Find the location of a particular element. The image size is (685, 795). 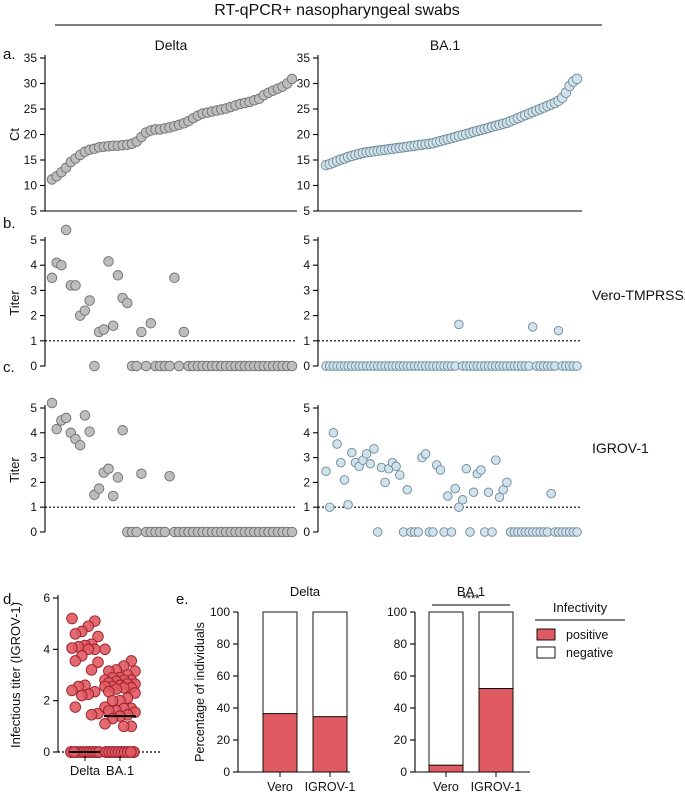

e-ba1-y-tick-label: 40 is located at coordinates (401, 708).